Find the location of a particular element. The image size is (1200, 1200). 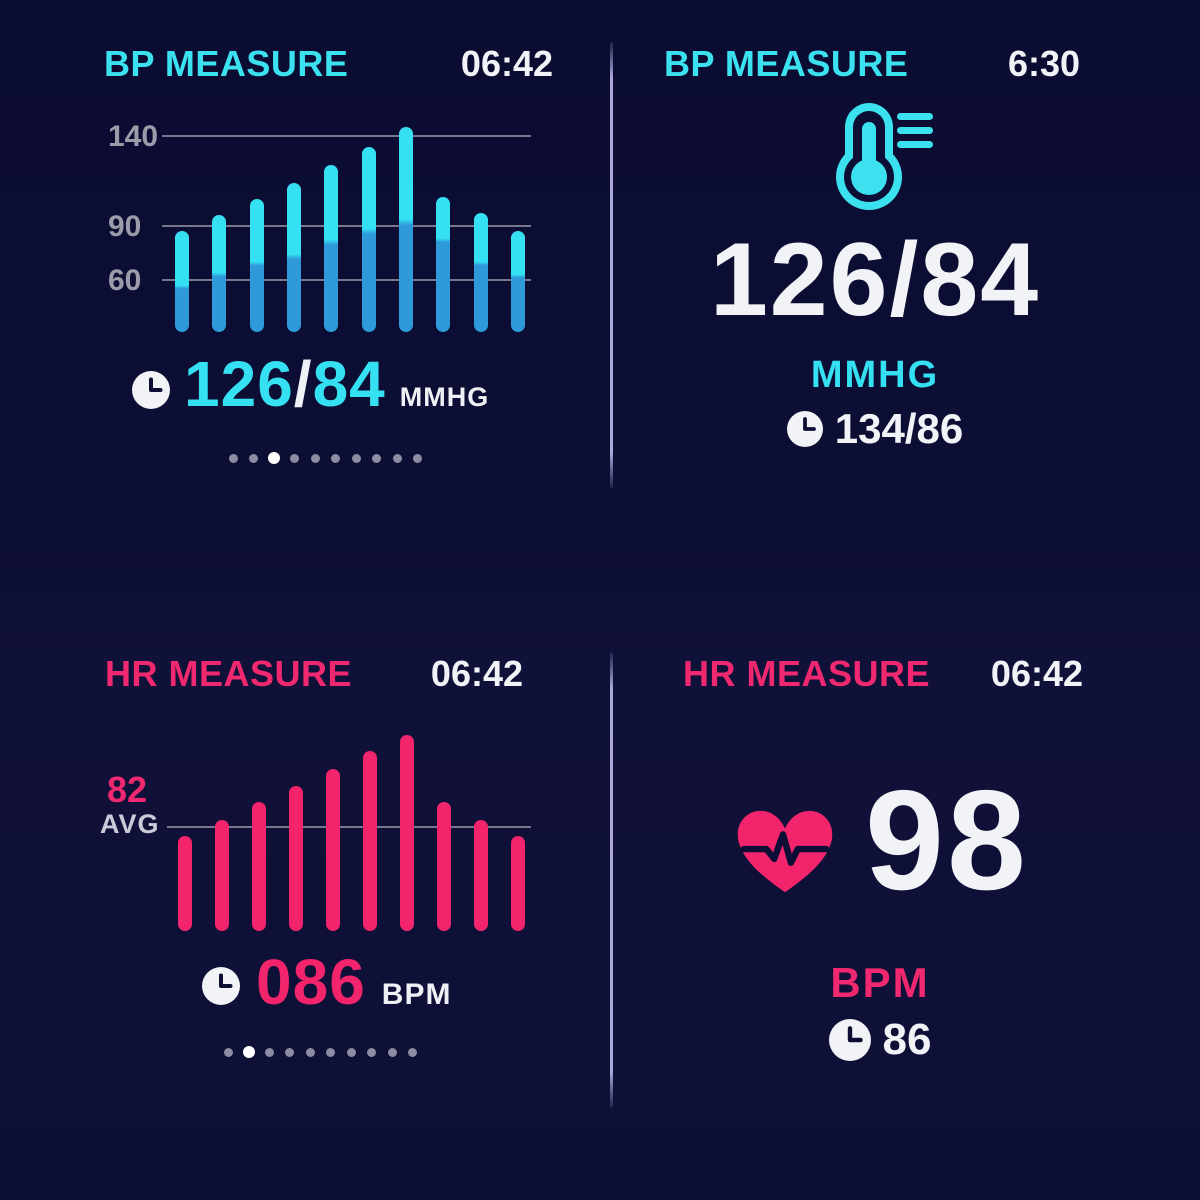

hr-average-label: AVG is located at coordinates (130, 824).